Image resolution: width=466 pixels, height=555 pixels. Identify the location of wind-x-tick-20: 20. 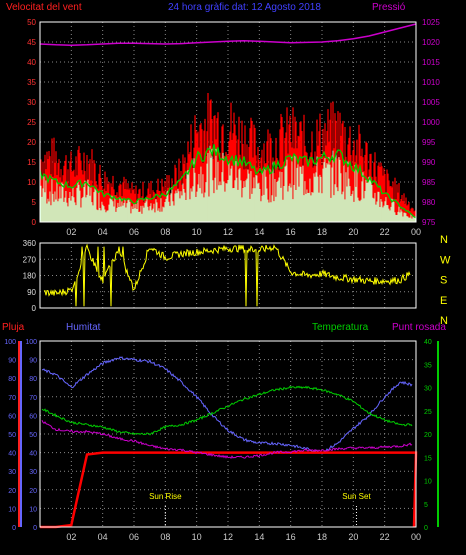
(353, 232).